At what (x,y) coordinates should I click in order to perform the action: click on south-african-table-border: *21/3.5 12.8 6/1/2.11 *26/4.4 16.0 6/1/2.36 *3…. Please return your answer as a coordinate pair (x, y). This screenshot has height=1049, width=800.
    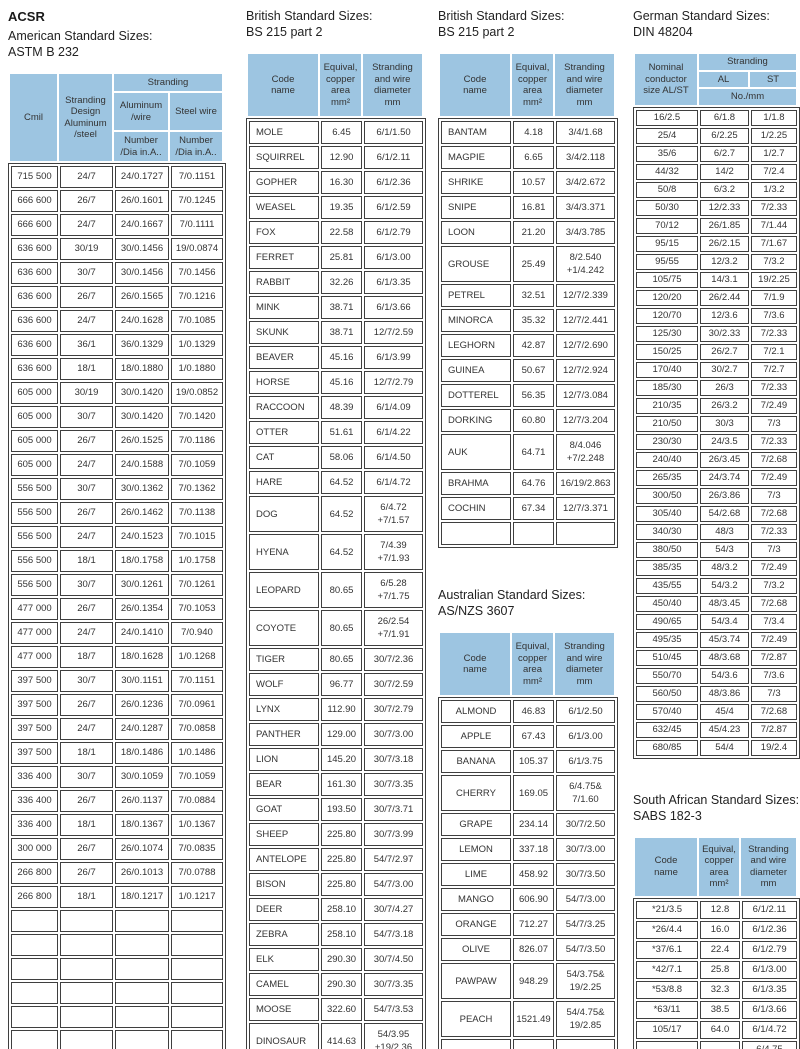
    Looking at the image, I should click on (716, 973).